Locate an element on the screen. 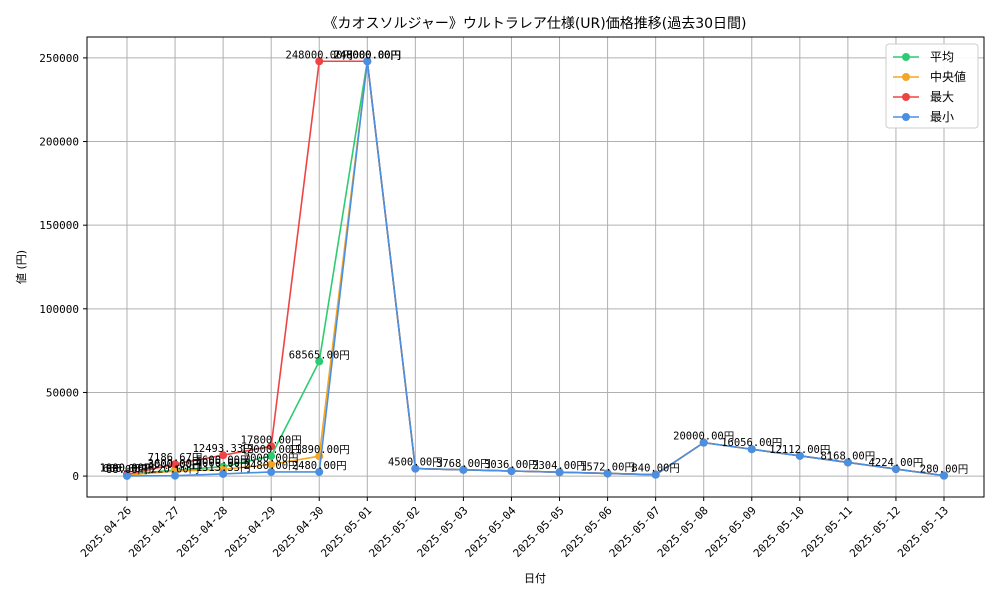 Image resolution: width=1000 pixels, height=600 pixels. data-label: 4000.00円 is located at coordinates (223, 463).